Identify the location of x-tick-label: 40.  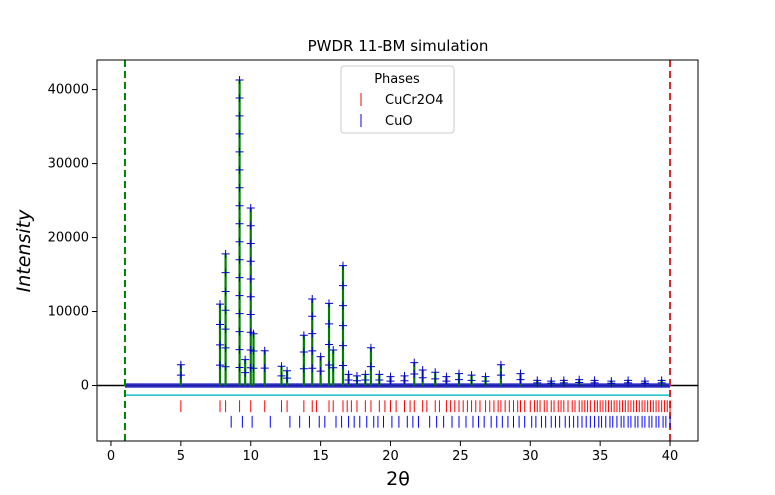
(670, 456).